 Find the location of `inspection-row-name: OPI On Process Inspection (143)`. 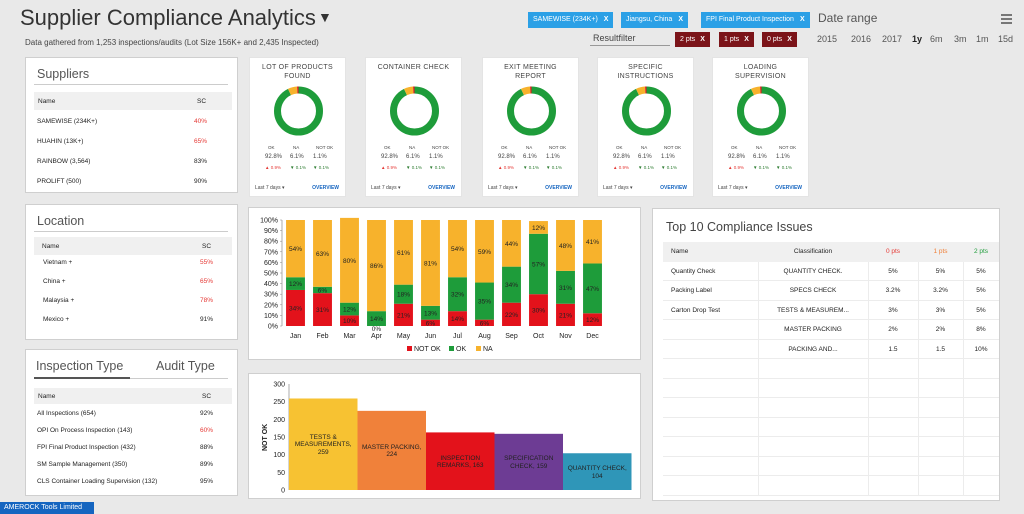

inspection-row-name: OPI On Process Inspection (143) is located at coordinates (85, 430).